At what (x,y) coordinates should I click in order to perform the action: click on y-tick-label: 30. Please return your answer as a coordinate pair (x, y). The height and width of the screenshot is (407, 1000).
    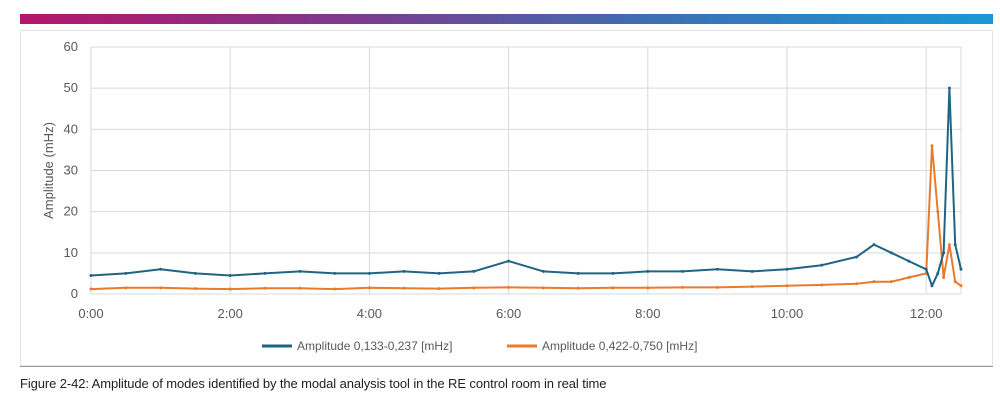
    Looking at the image, I should click on (71, 170).